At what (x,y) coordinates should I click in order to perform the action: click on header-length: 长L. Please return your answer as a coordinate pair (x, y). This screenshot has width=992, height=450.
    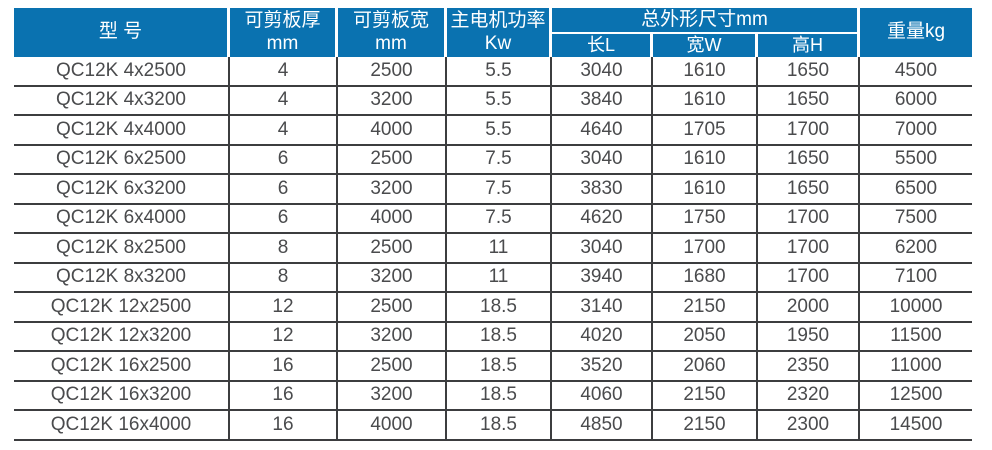
    Looking at the image, I should click on (602, 45).